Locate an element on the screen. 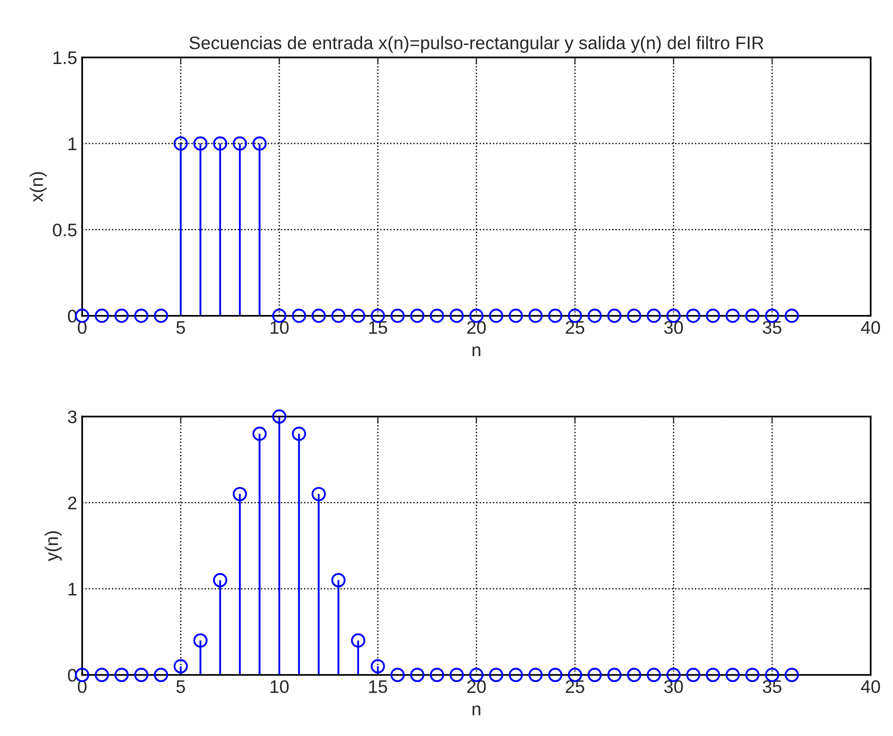 The width and height of the screenshot is (893, 736). y-tick-label: 3 is located at coordinates (72, 417).